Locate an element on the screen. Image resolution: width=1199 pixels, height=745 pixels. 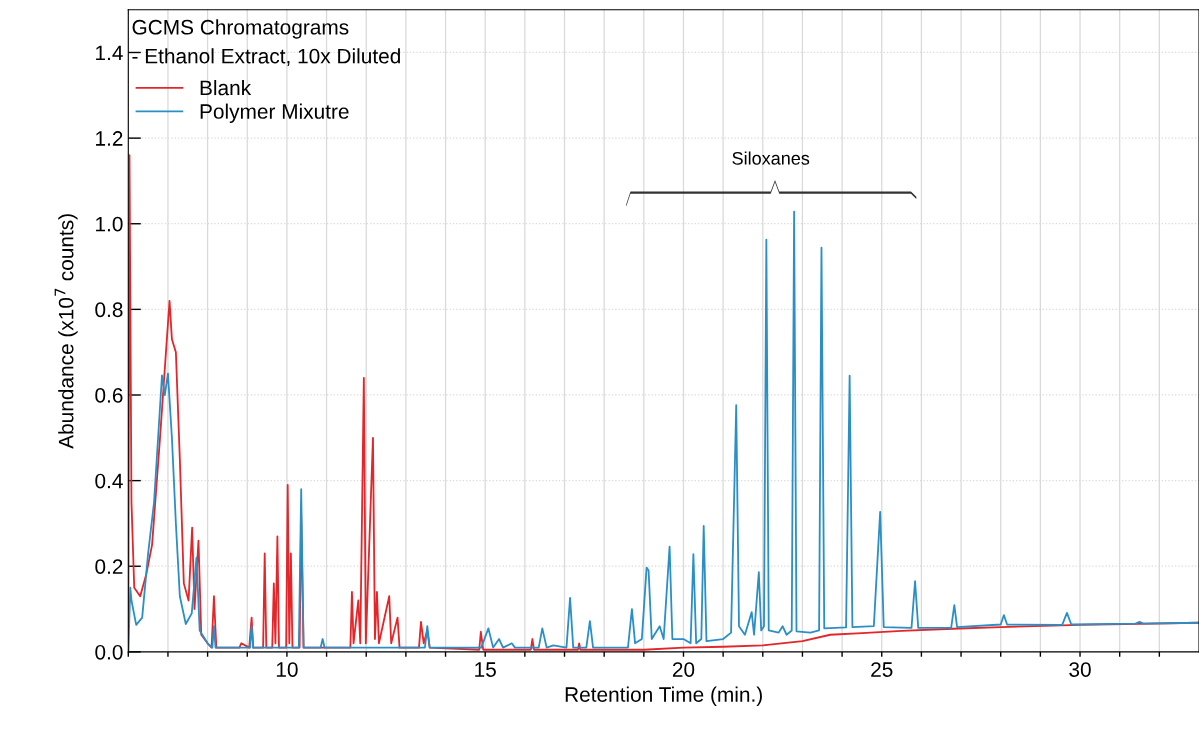
chart-title: GCMS Chromatograms is located at coordinates (240, 29).